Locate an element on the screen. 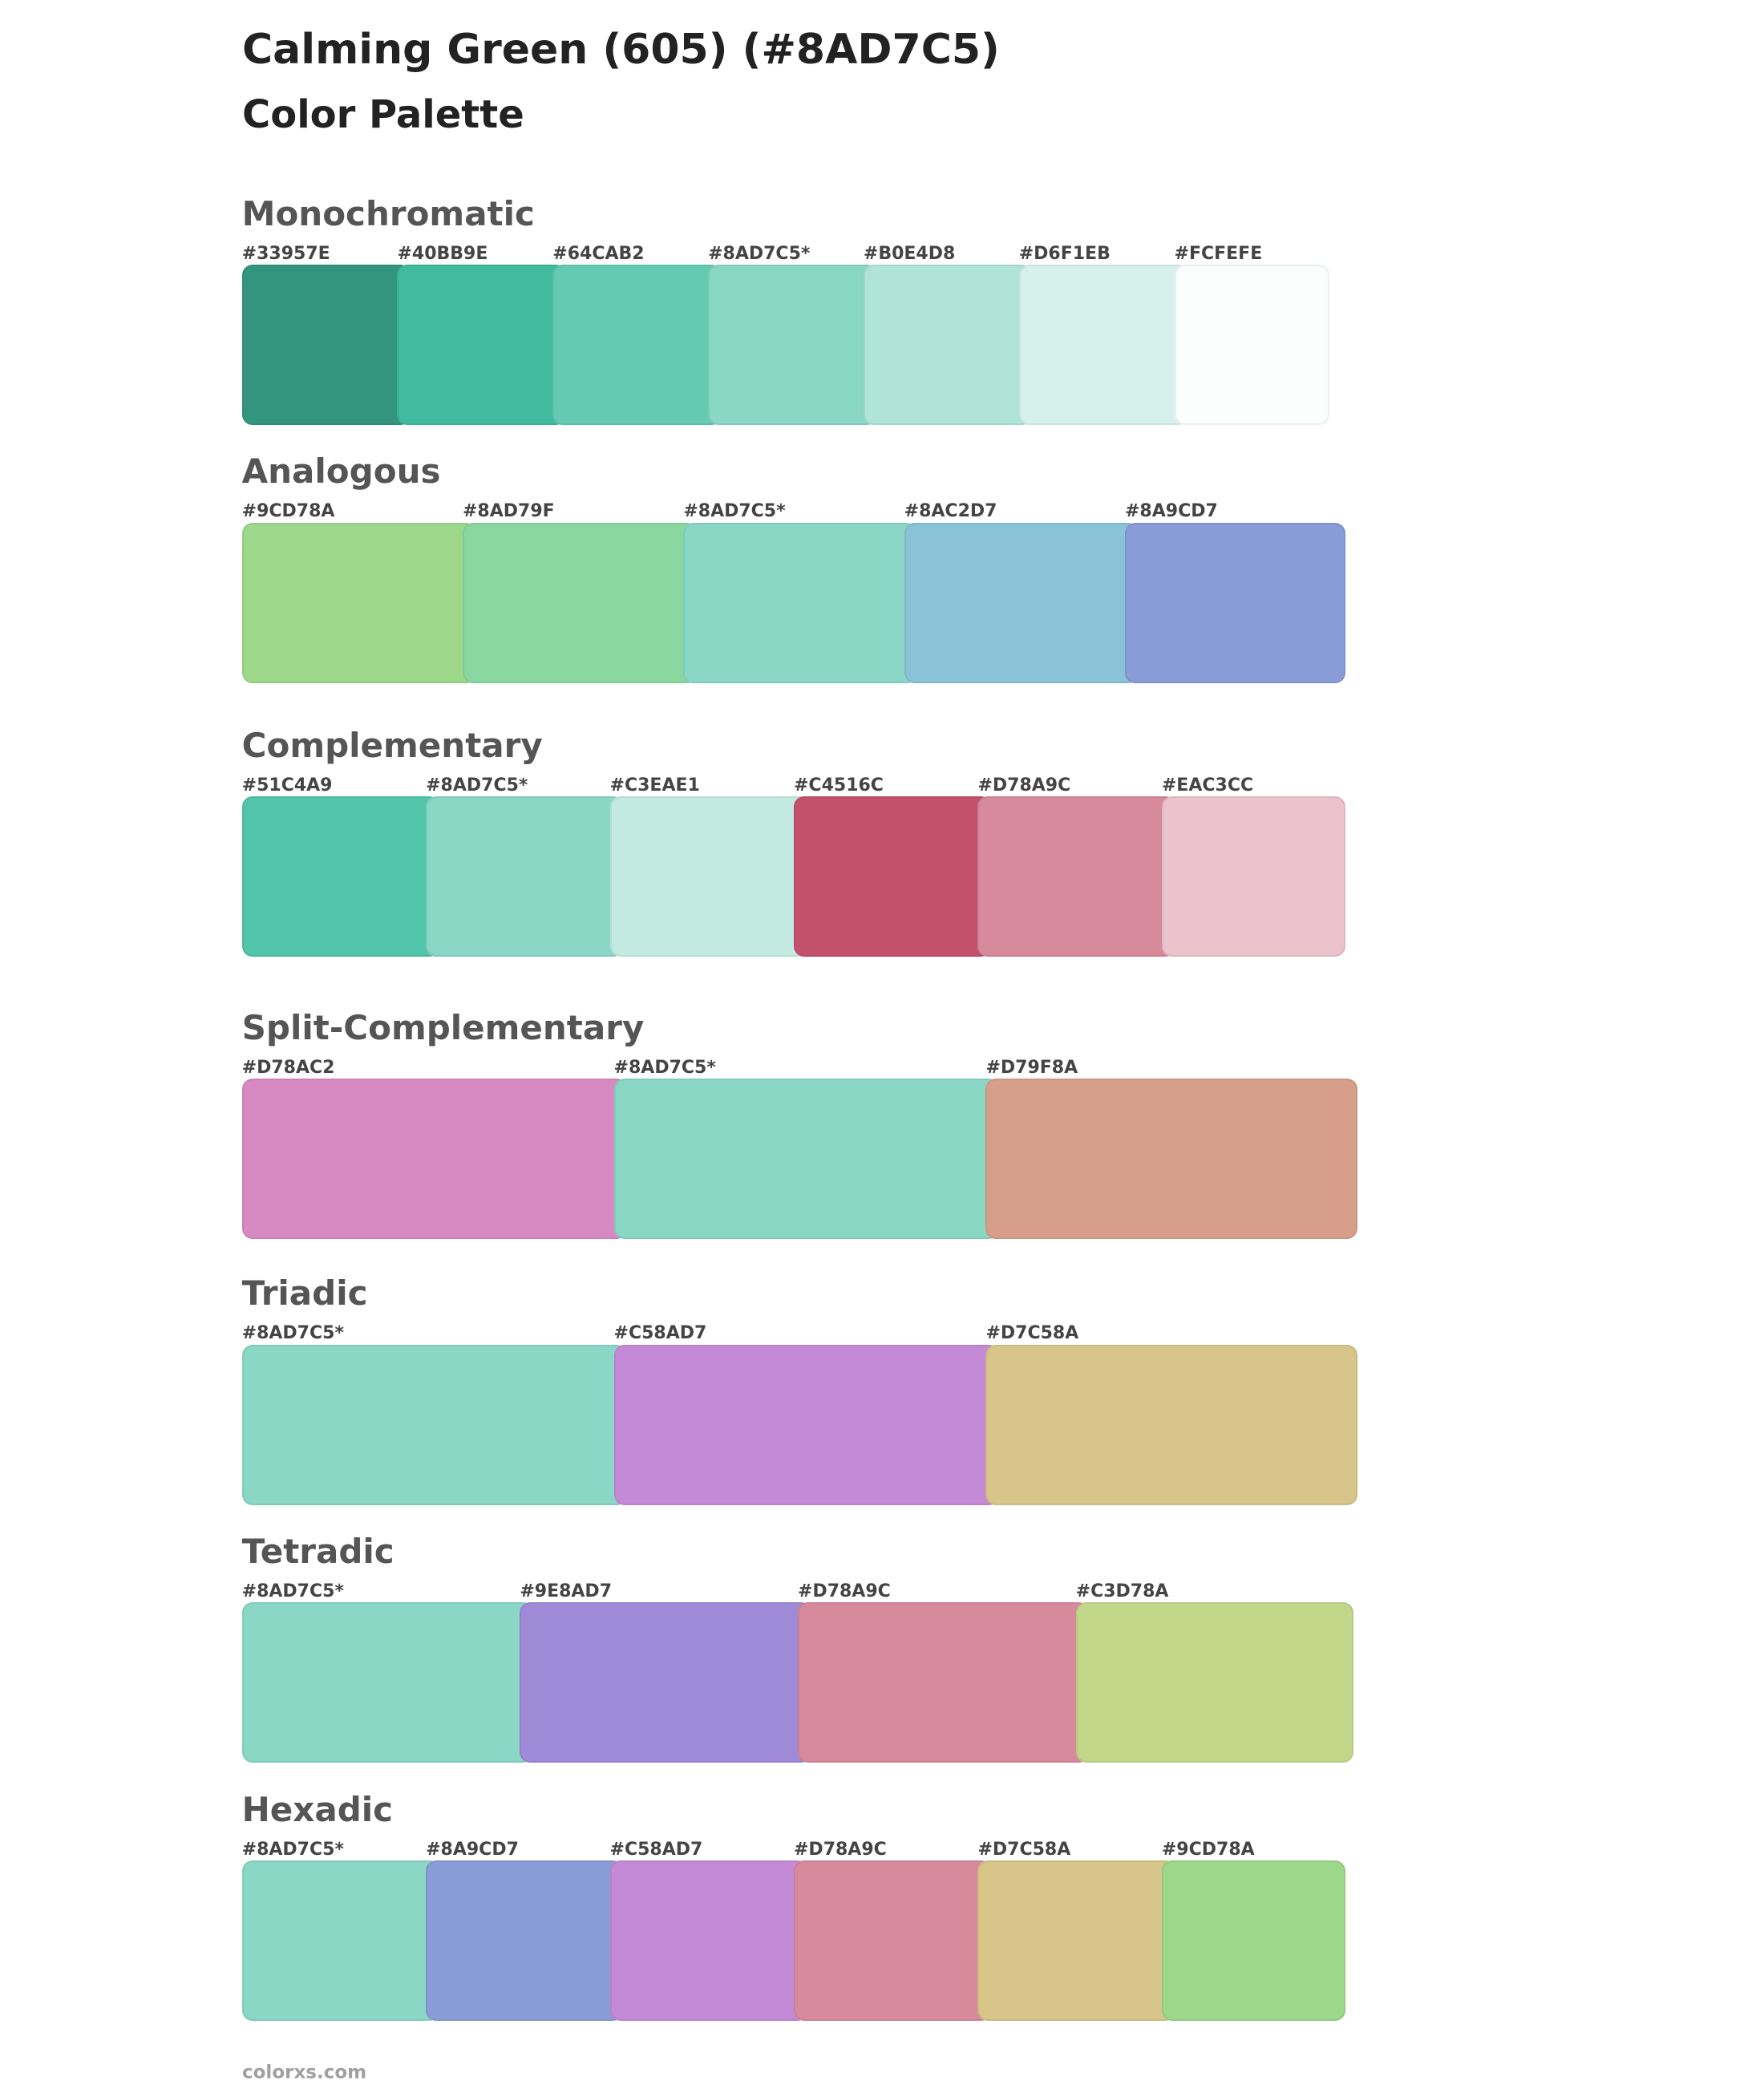 This screenshot has width=1764, height=2085. swatch-label: #D6F1EB is located at coordinates (1064, 254).